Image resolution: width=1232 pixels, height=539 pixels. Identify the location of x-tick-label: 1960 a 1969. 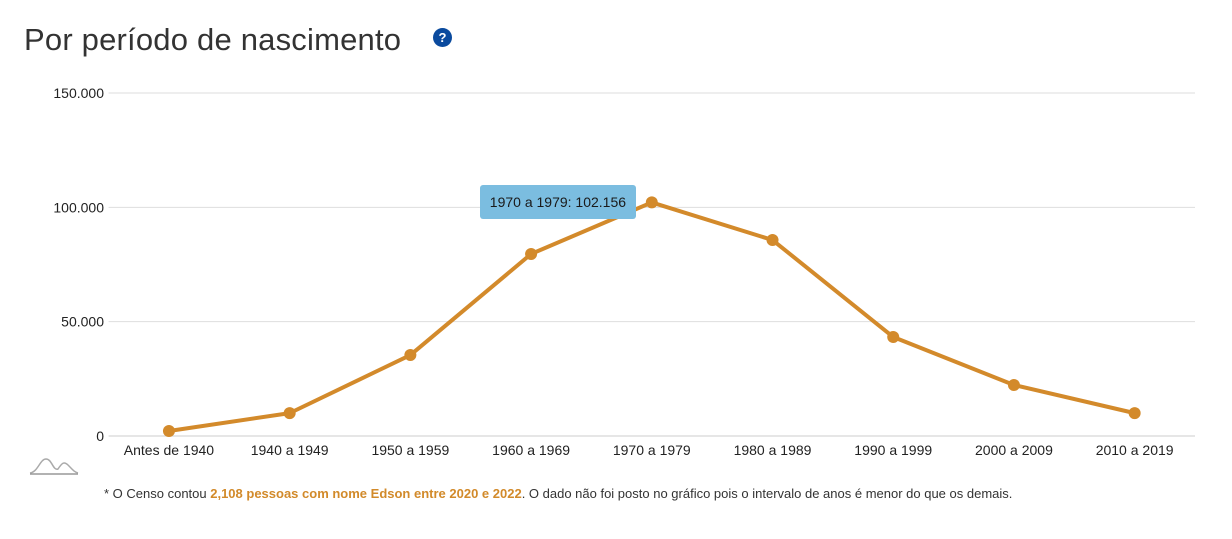
(531, 450).